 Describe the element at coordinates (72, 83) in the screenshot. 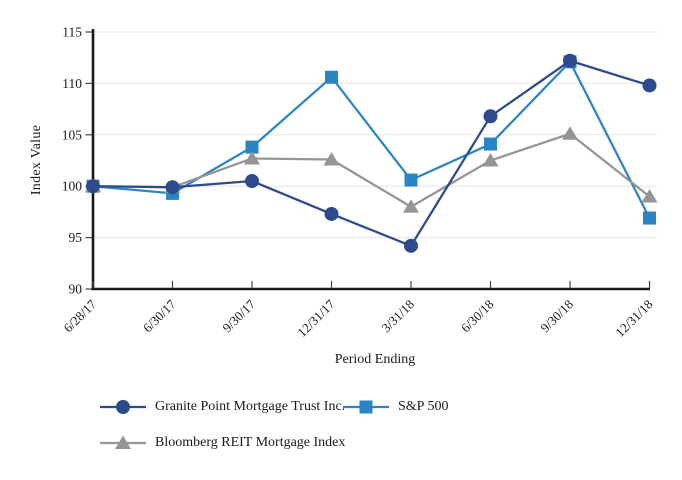

I see `y-tick-label: 110` at that location.